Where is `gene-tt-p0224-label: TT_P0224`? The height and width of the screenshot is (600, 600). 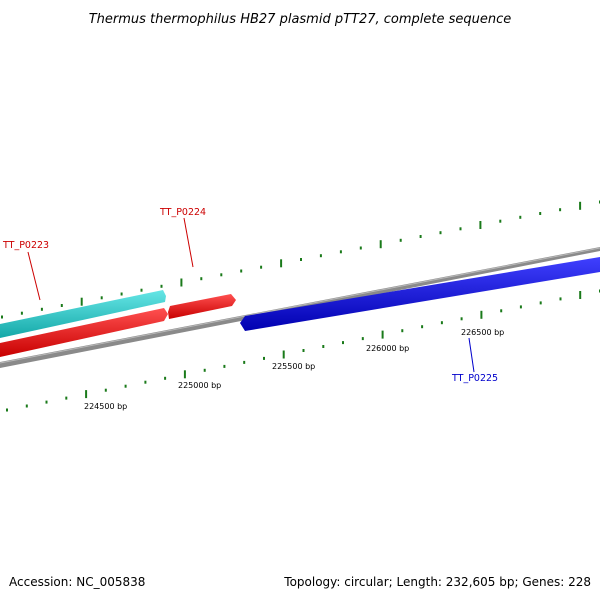
gene-tt-p0224-label: TT_P0224 is located at coordinates (182, 212).